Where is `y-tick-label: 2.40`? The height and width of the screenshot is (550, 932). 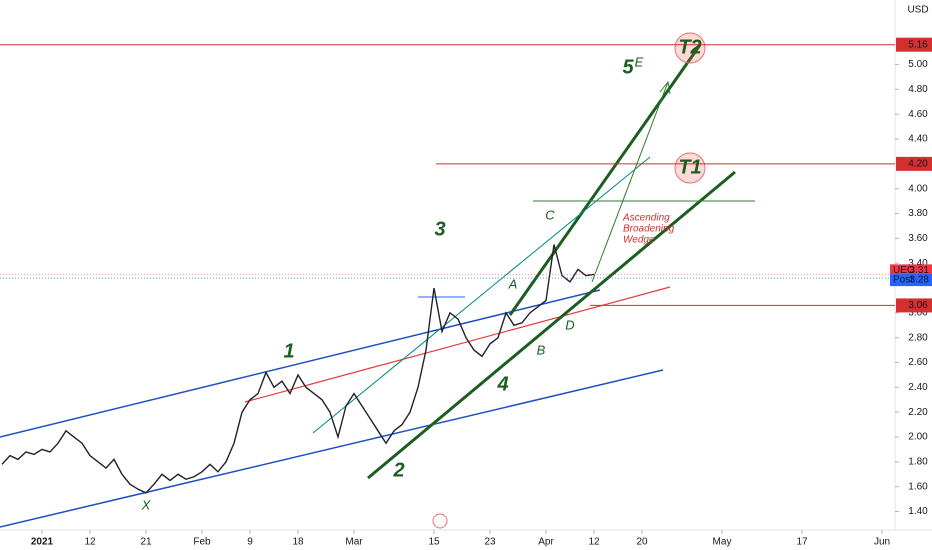 y-tick-label: 2.40 is located at coordinates (918, 387).